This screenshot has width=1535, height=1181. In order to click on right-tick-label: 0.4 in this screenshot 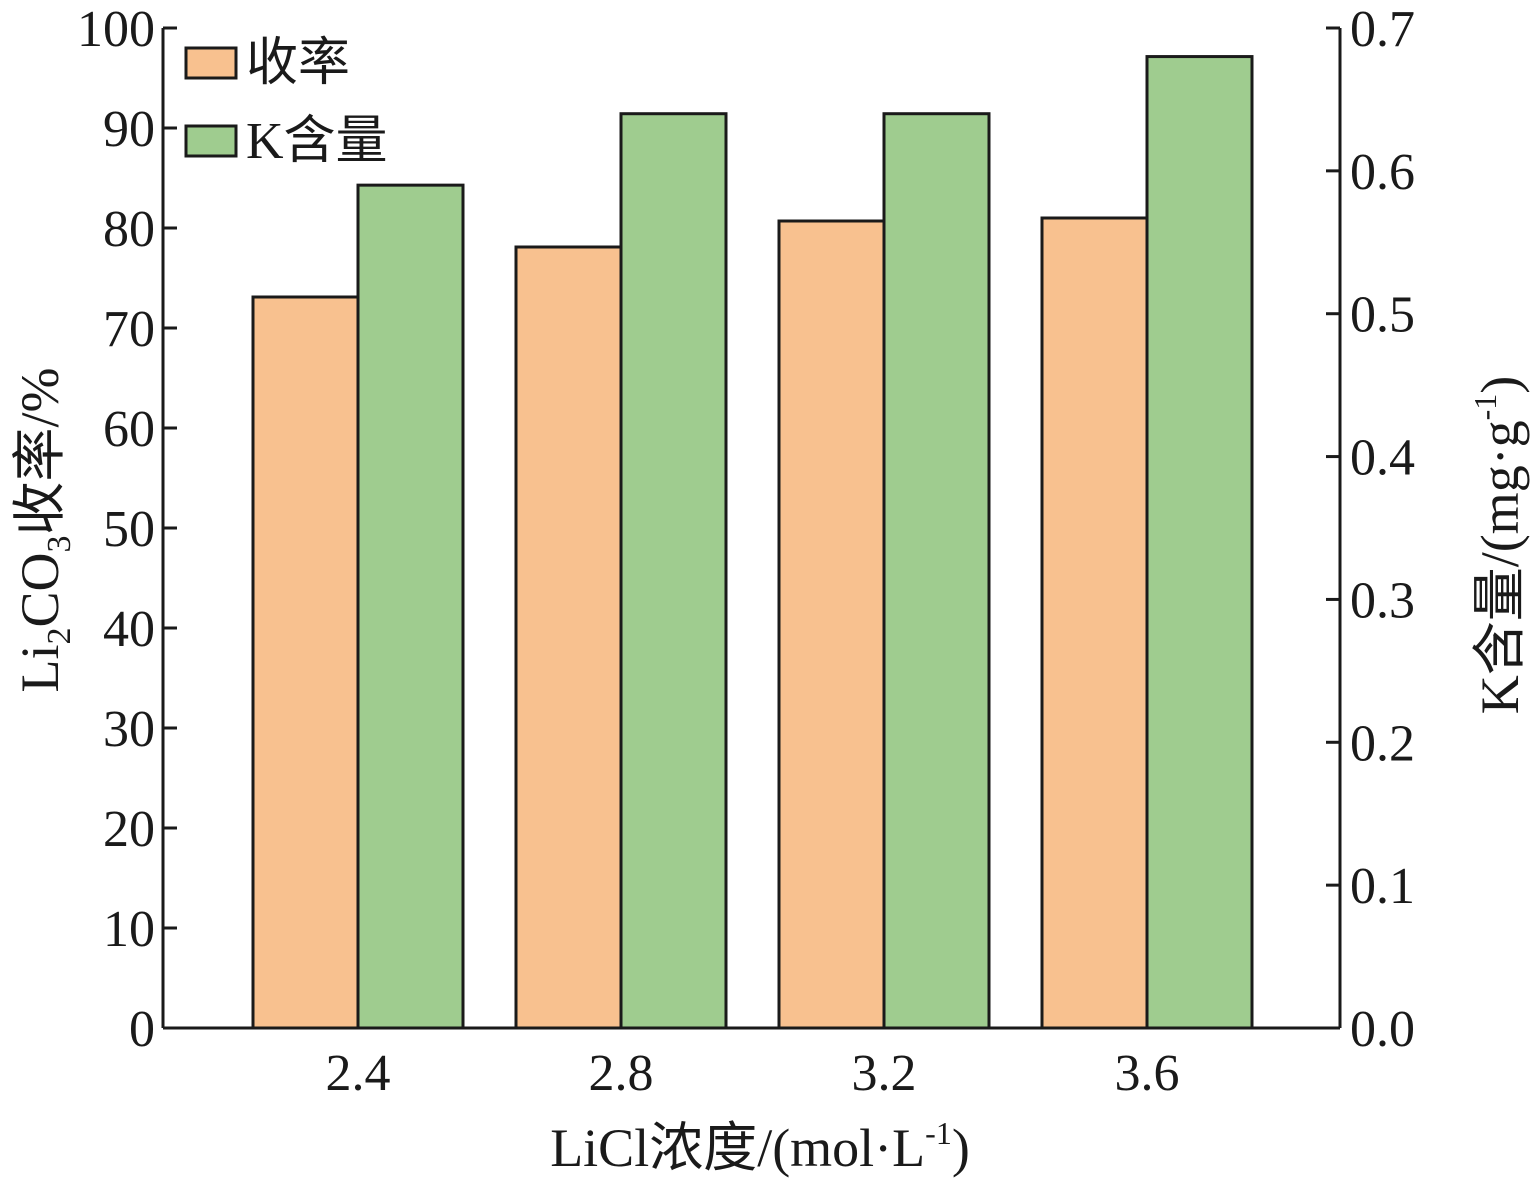, I will do `click(1382, 458)`.